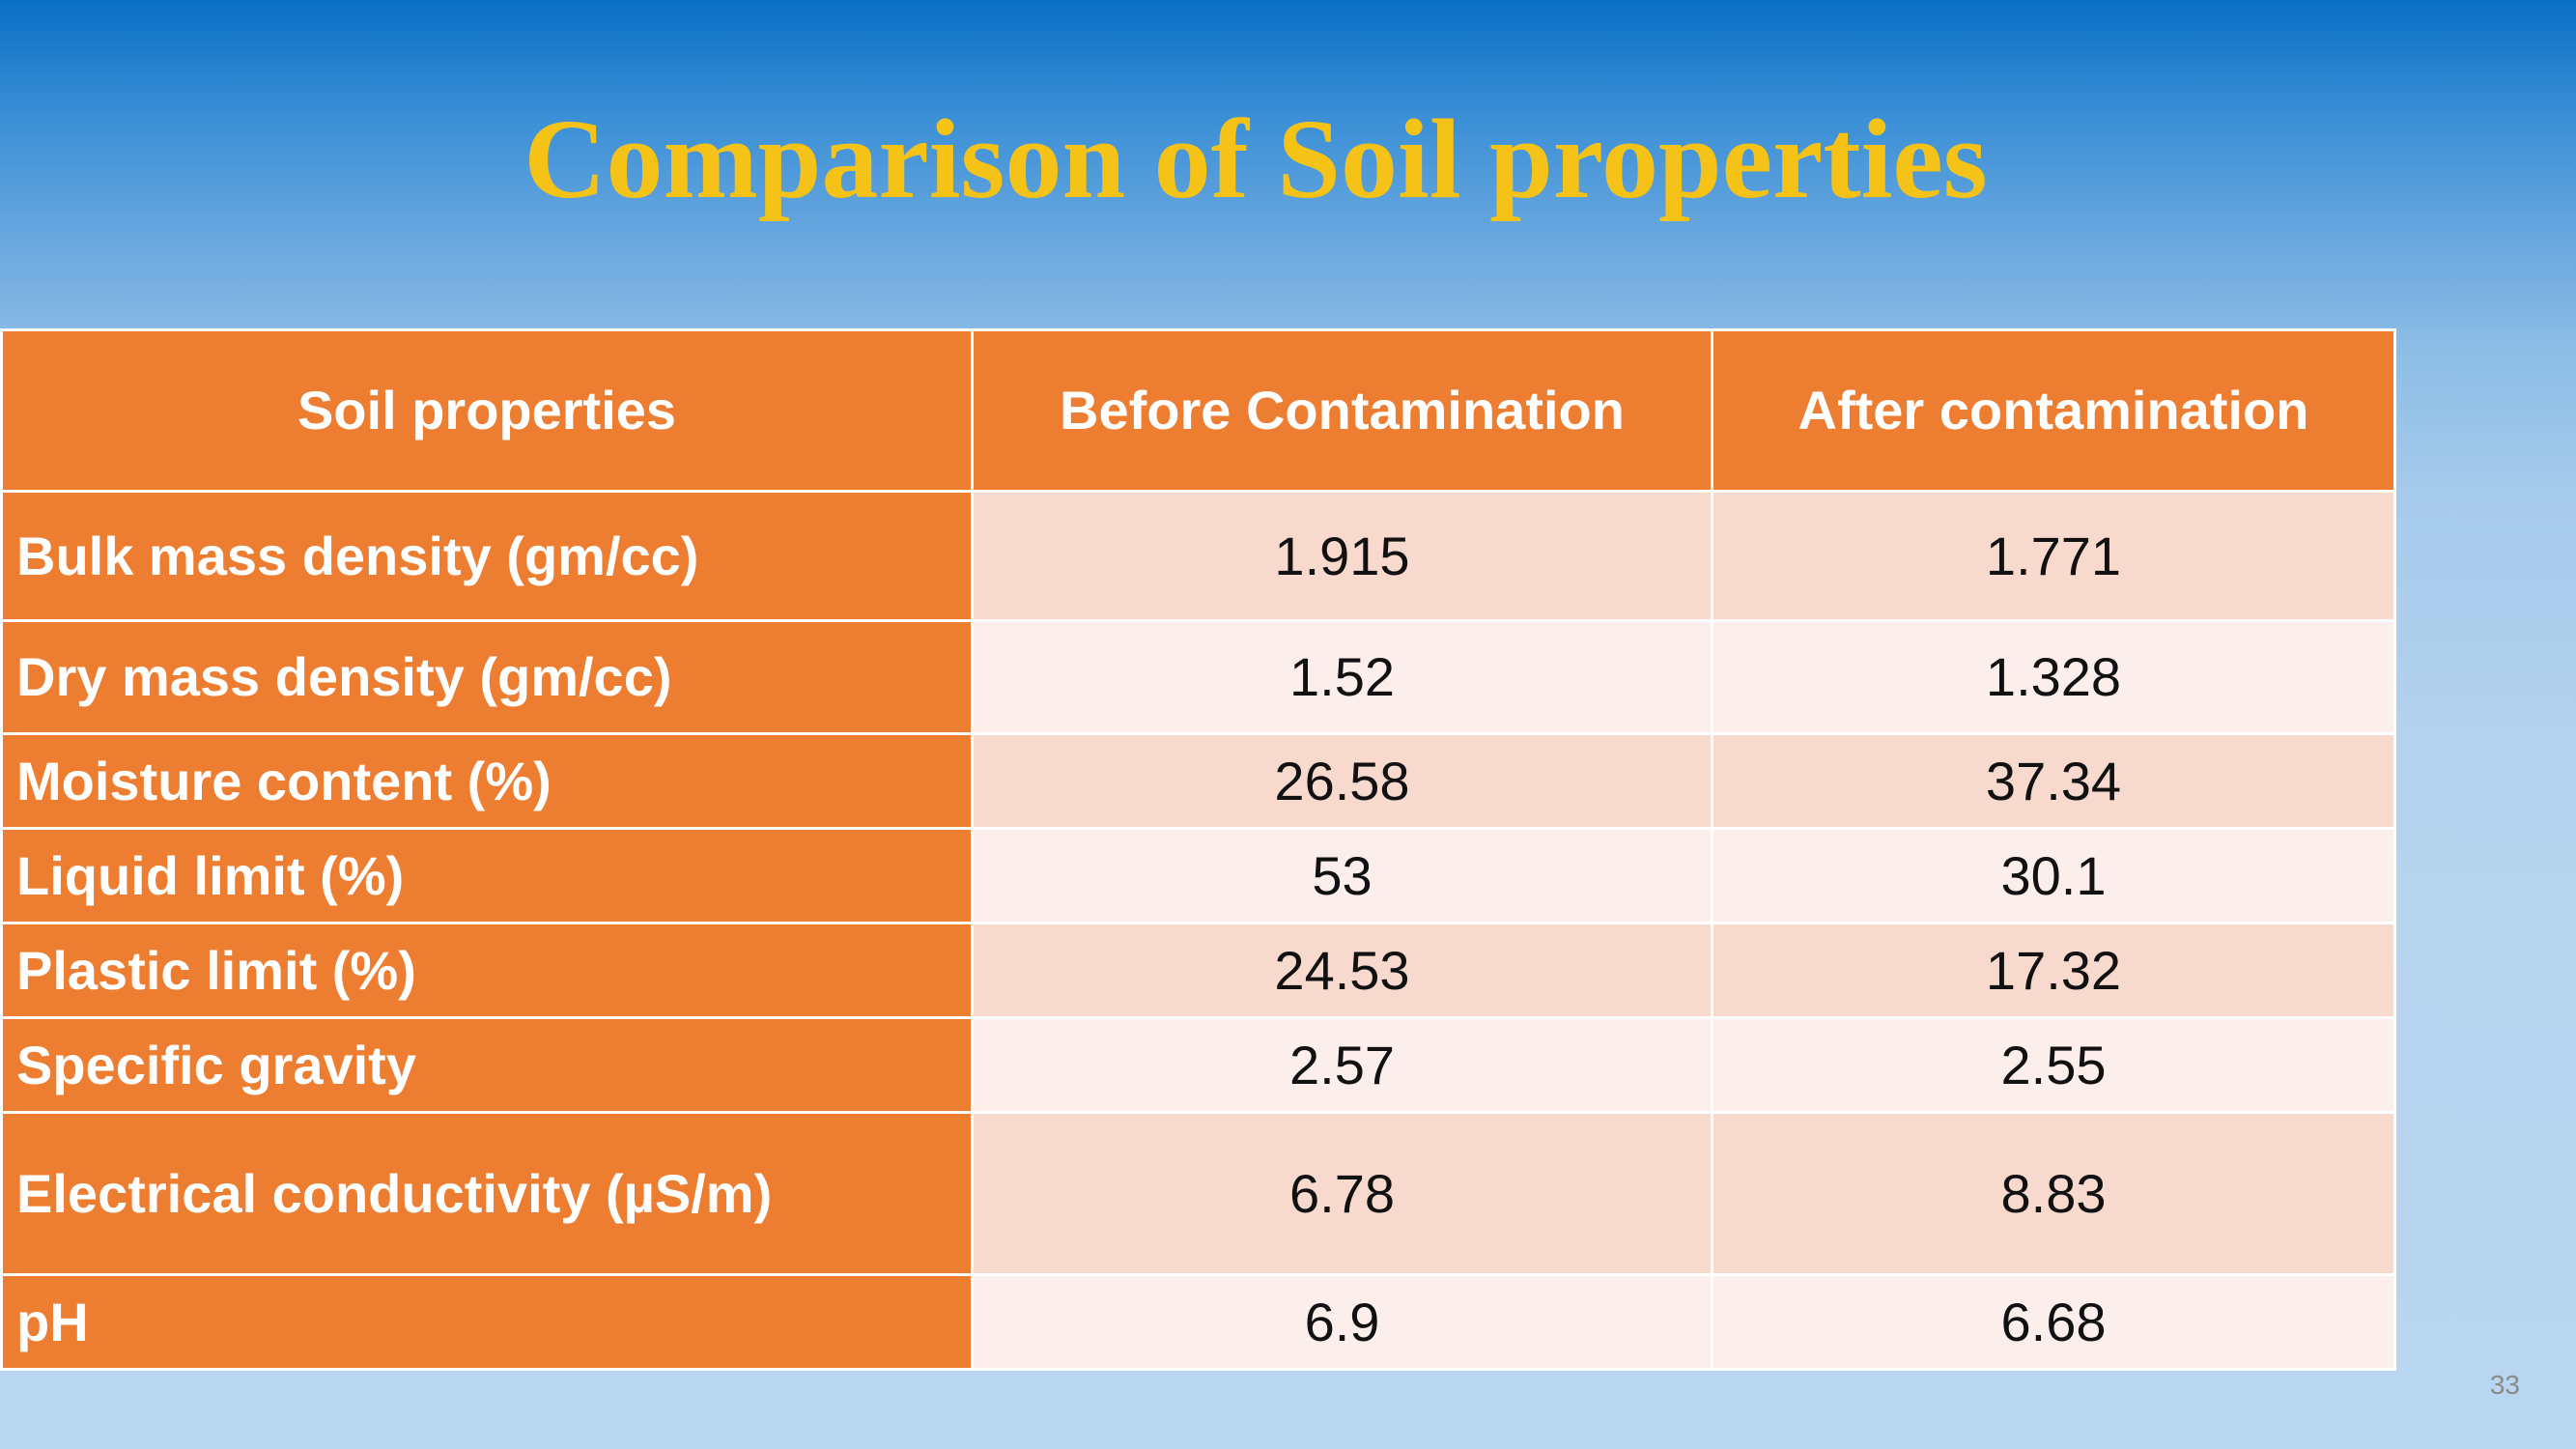 The width and height of the screenshot is (2576, 1449). What do you see at coordinates (2053, 410) in the screenshot?
I see `header-after-contamination: After contamination` at bounding box center [2053, 410].